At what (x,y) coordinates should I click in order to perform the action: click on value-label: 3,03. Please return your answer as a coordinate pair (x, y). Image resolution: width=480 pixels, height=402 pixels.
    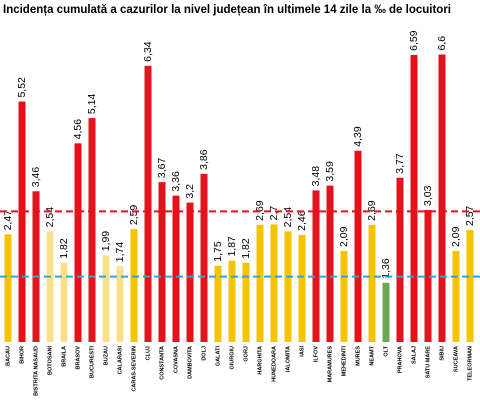
    Looking at the image, I should click on (428, 195).